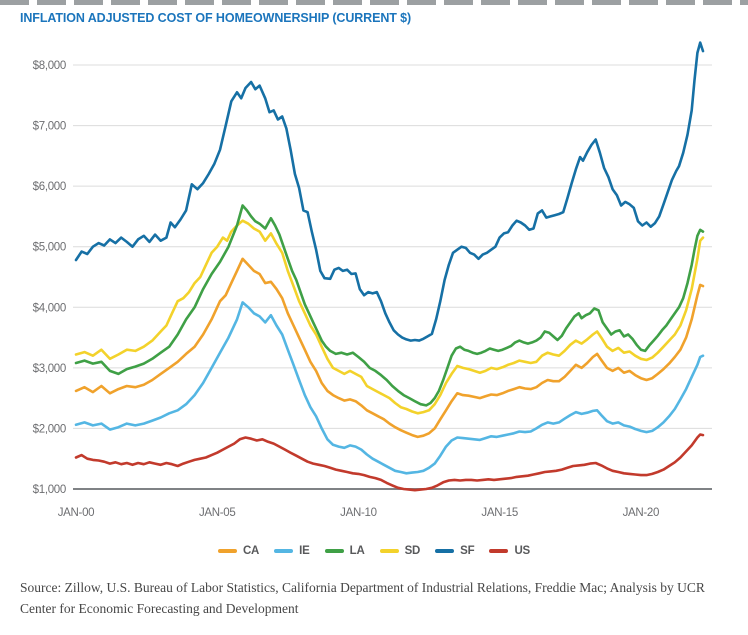 The width and height of the screenshot is (748, 635). Describe the element at coordinates (49, 369) in the screenshot. I see `y-tick-label: $3,000` at that location.